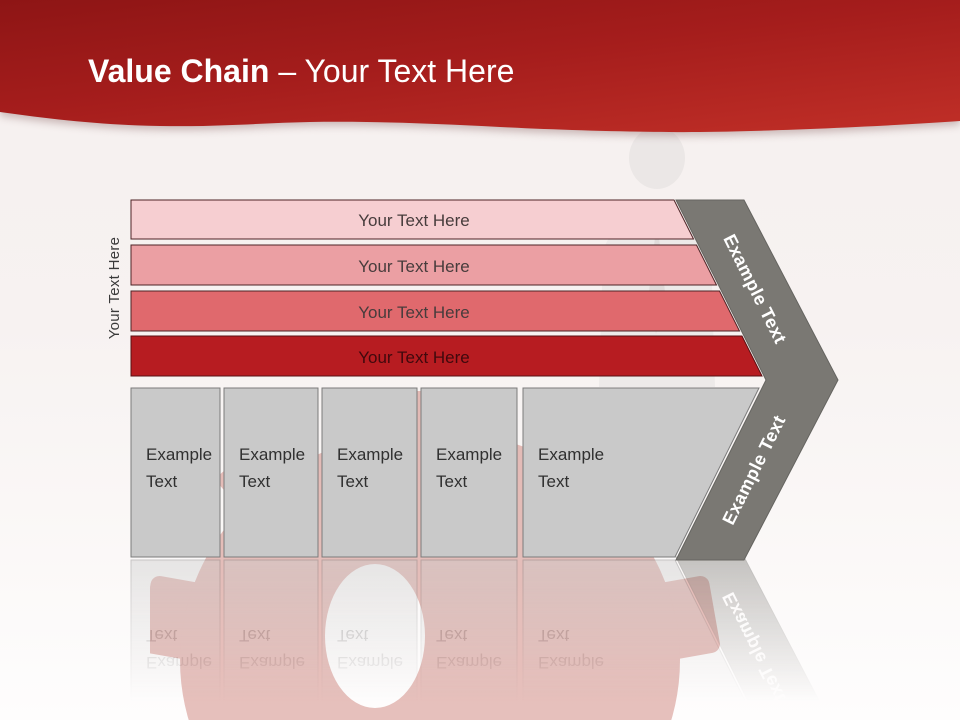 The height and width of the screenshot is (720, 960). What do you see at coordinates (161, 481) in the screenshot?
I see `box-1-label-line2: Text` at bounding box center [161, 481].